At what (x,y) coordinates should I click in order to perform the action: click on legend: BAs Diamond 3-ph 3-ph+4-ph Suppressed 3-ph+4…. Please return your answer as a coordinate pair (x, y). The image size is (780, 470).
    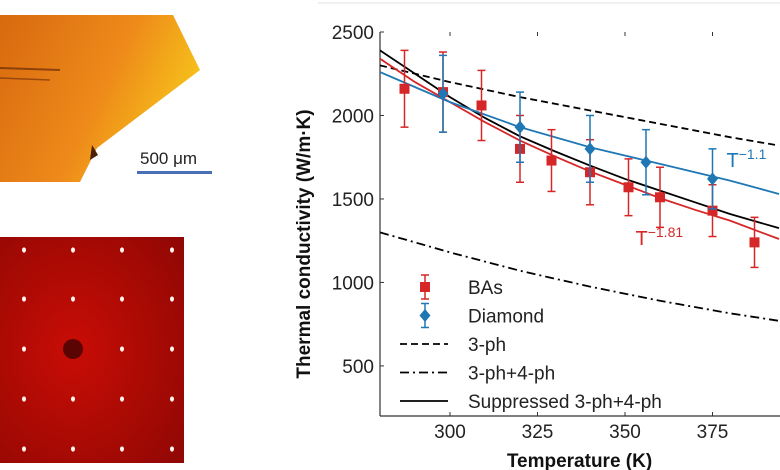
    Looking at the image, I should click on (531, 343).